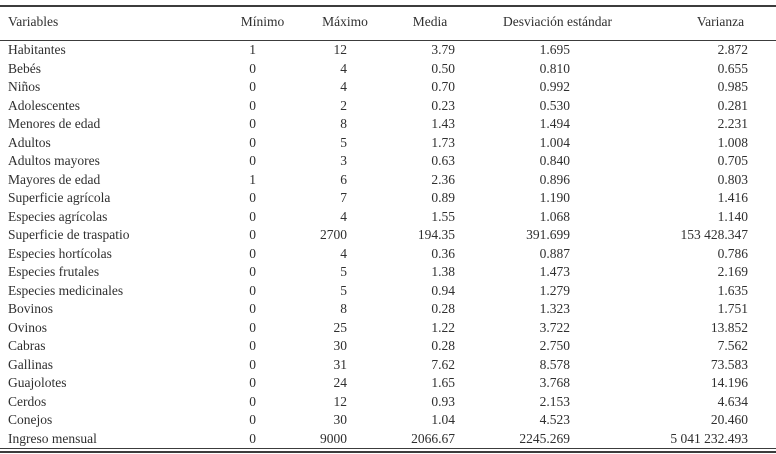  Describe the element at coordinates (388, 69) in the screenshot. I see `table-row: Bebés 0 4 0.50 0.810 0.655` at that location.